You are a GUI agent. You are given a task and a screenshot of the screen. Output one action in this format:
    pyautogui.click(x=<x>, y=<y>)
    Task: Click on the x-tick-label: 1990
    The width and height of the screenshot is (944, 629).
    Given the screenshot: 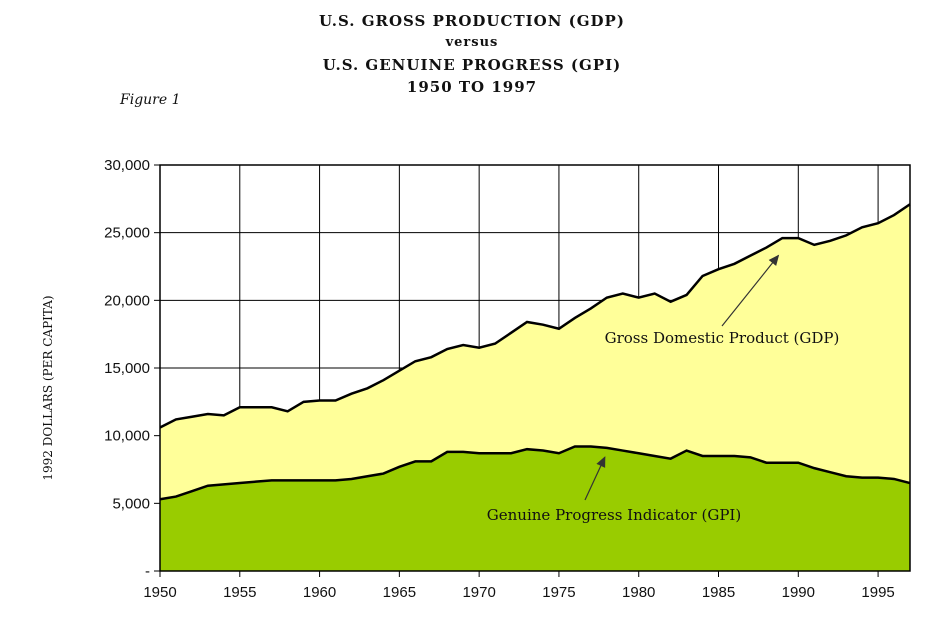 What is the action you would take?
    pyautogui.click(x=798, y=592)
    